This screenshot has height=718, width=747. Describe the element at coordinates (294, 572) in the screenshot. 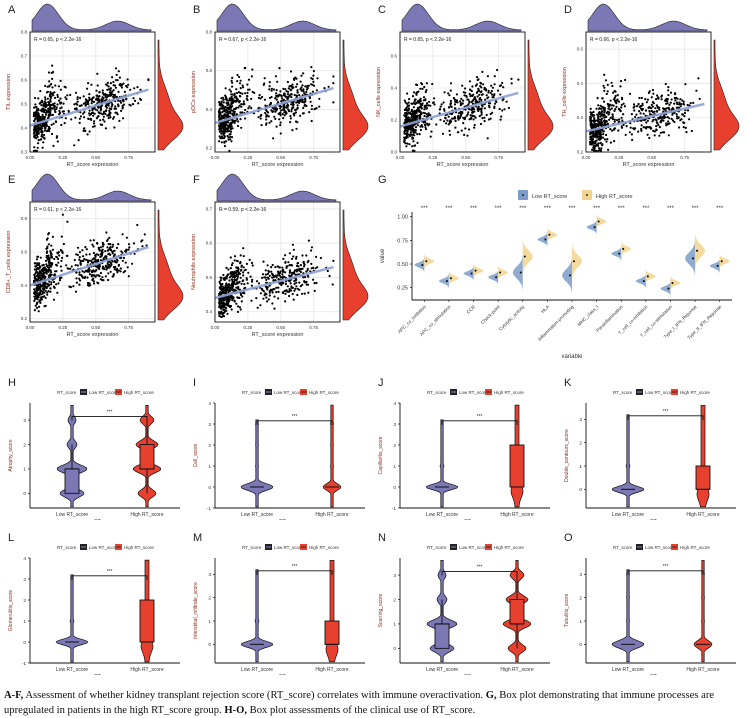

I see `significance-bracket` at that location.